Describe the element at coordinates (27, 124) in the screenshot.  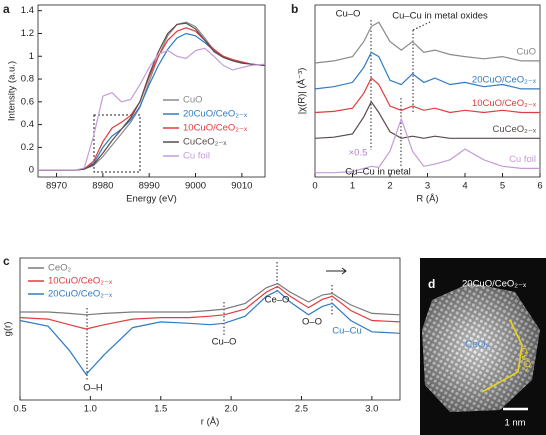
I see `y-tick-label: 0.4` at that location.